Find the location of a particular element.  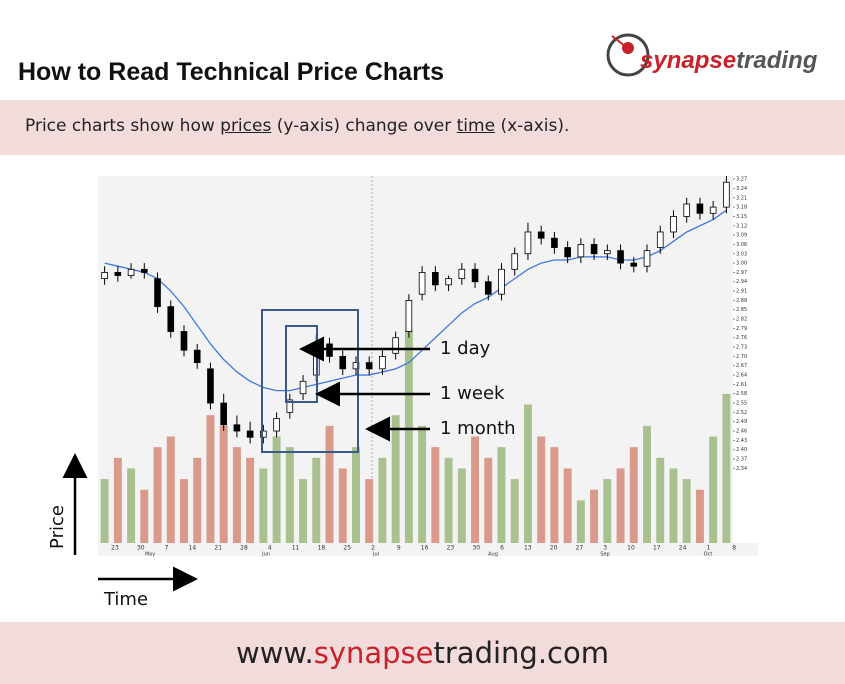

x-tick-label: 11 is located at coordinates (296, 548).